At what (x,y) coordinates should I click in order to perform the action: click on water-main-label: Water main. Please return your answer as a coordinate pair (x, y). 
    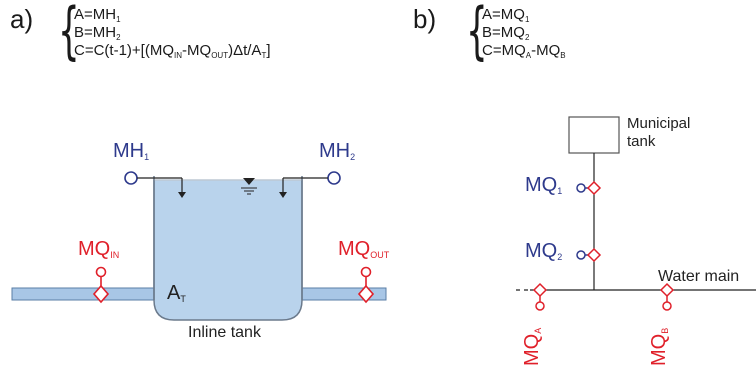
    Looking at the image, I should click on (699, 276).